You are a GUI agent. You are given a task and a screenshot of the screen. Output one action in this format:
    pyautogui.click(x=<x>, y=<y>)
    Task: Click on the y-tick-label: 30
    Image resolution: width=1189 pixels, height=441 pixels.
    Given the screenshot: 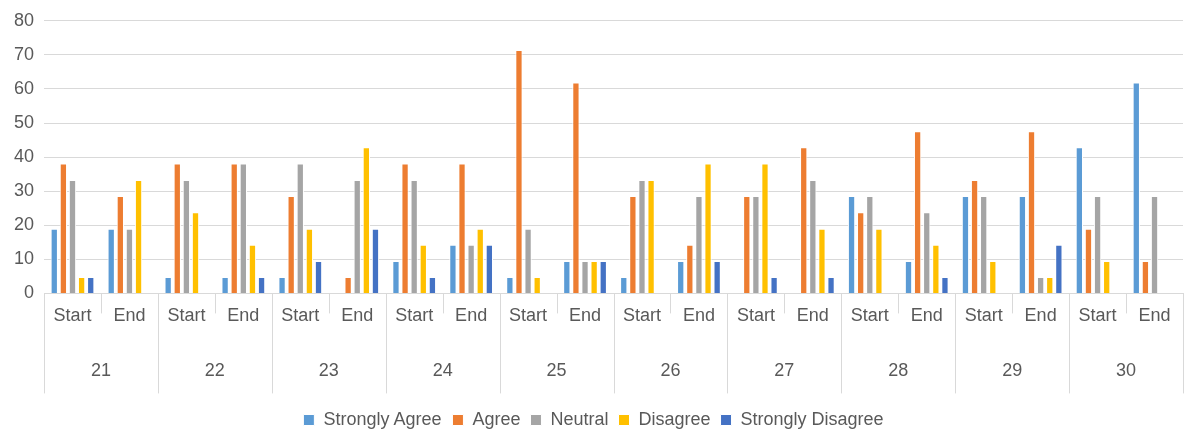 What is the action you would take?
    pyautogui.click(x=24, y=190)
    